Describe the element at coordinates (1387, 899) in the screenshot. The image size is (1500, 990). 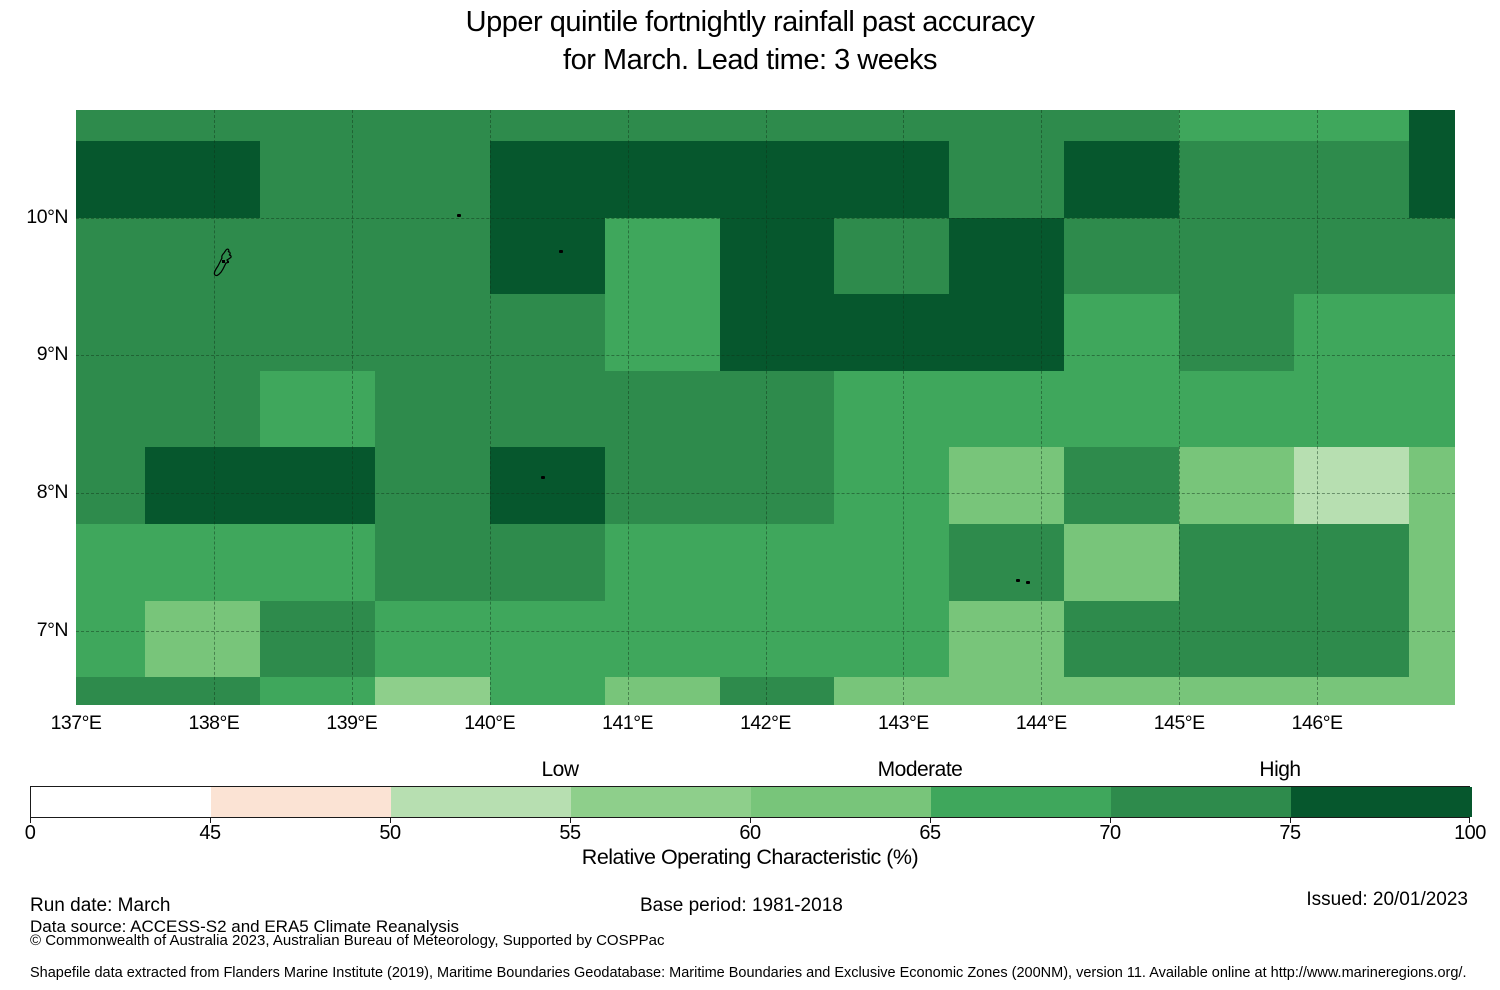
I see `issued-date-text: Issued: 20/01/2023` at that location.